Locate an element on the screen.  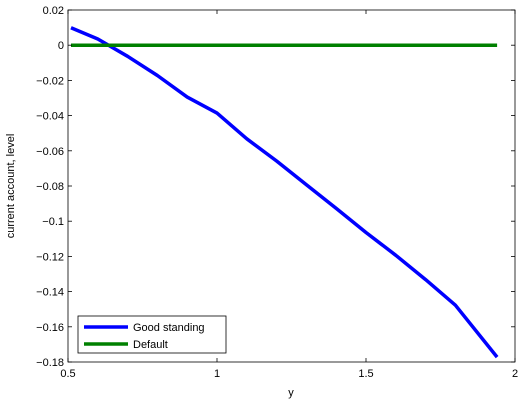
x-tick-label: 1 is located at coordinates (217, 374).